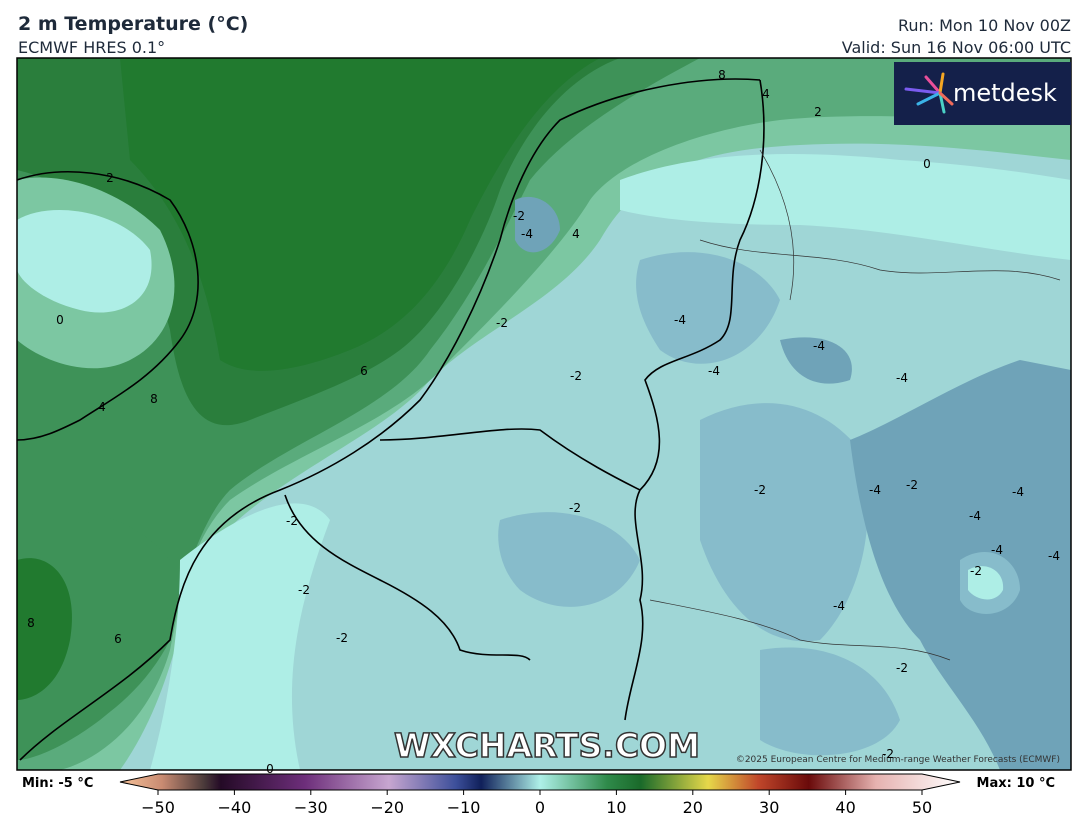 The image size is (1088, 833). Describe the element at coordinates (1016, 783) in the screenshot. I see `colorbar-max: Max: 10 °C` at that location.